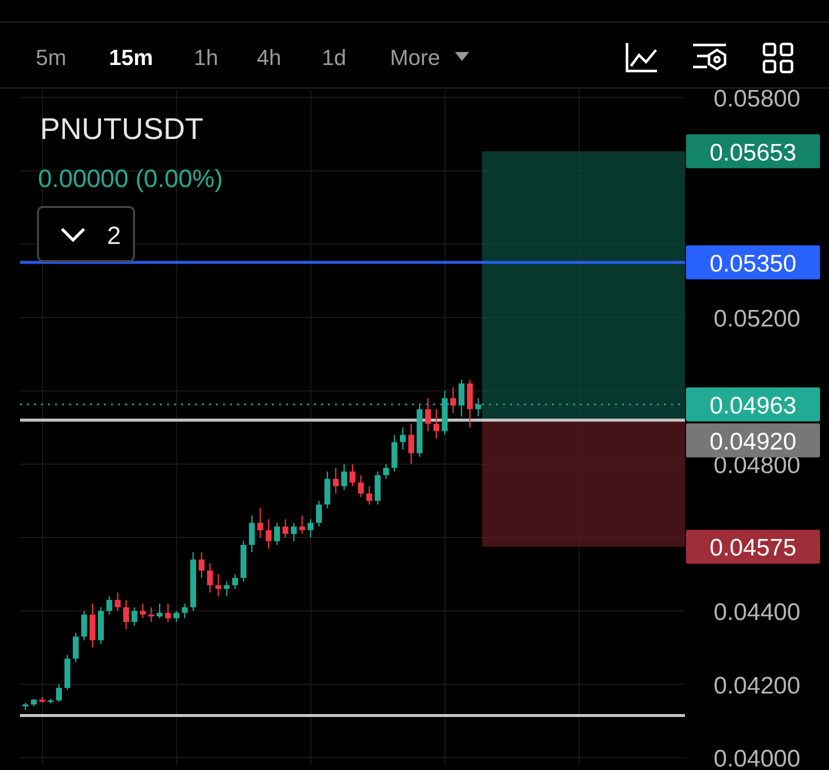 The image size is (829, 770). I want to click on dropdown-button: 2, so click(86, 234).